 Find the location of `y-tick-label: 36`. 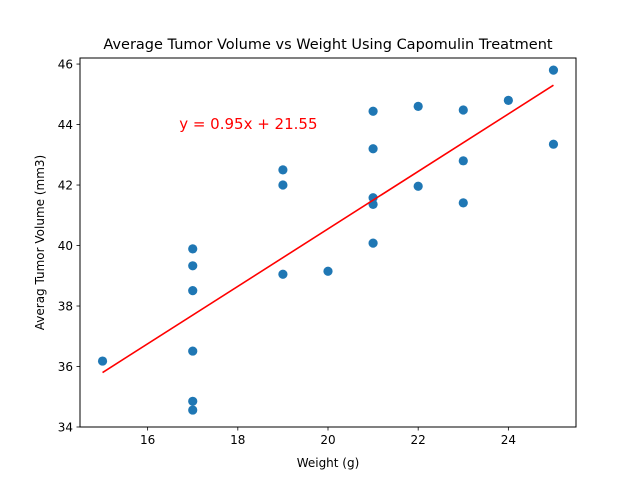

y-tick-label: 36 is located at coordinates (65, 367).